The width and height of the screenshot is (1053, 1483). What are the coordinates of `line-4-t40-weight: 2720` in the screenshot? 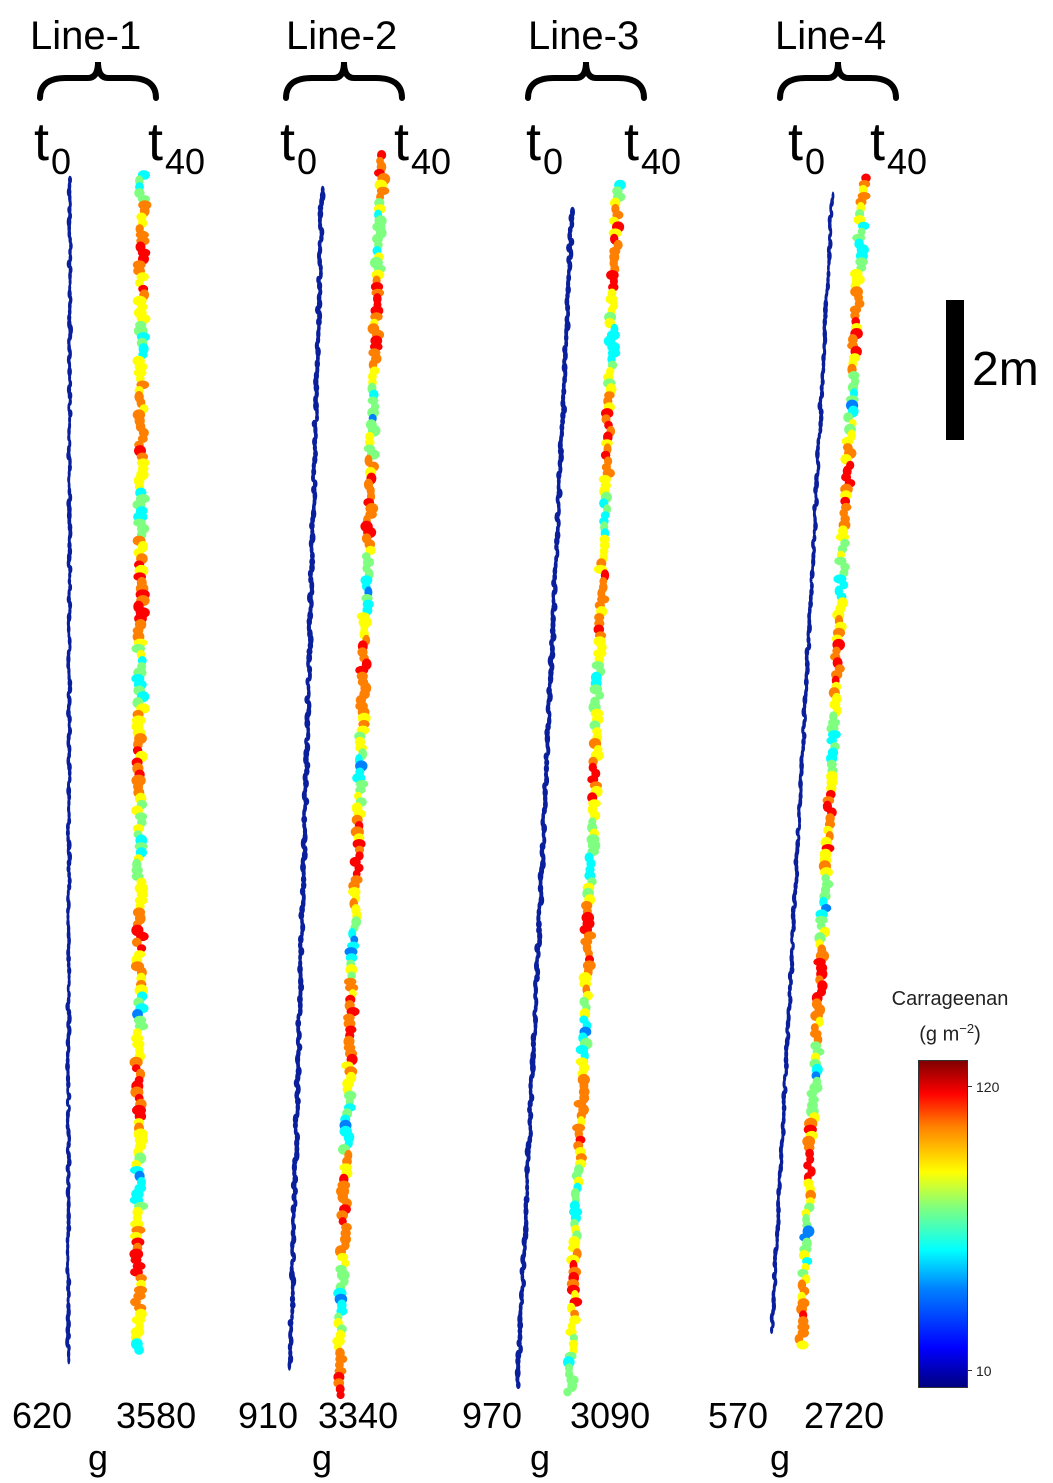 It's located at (844, 1415).